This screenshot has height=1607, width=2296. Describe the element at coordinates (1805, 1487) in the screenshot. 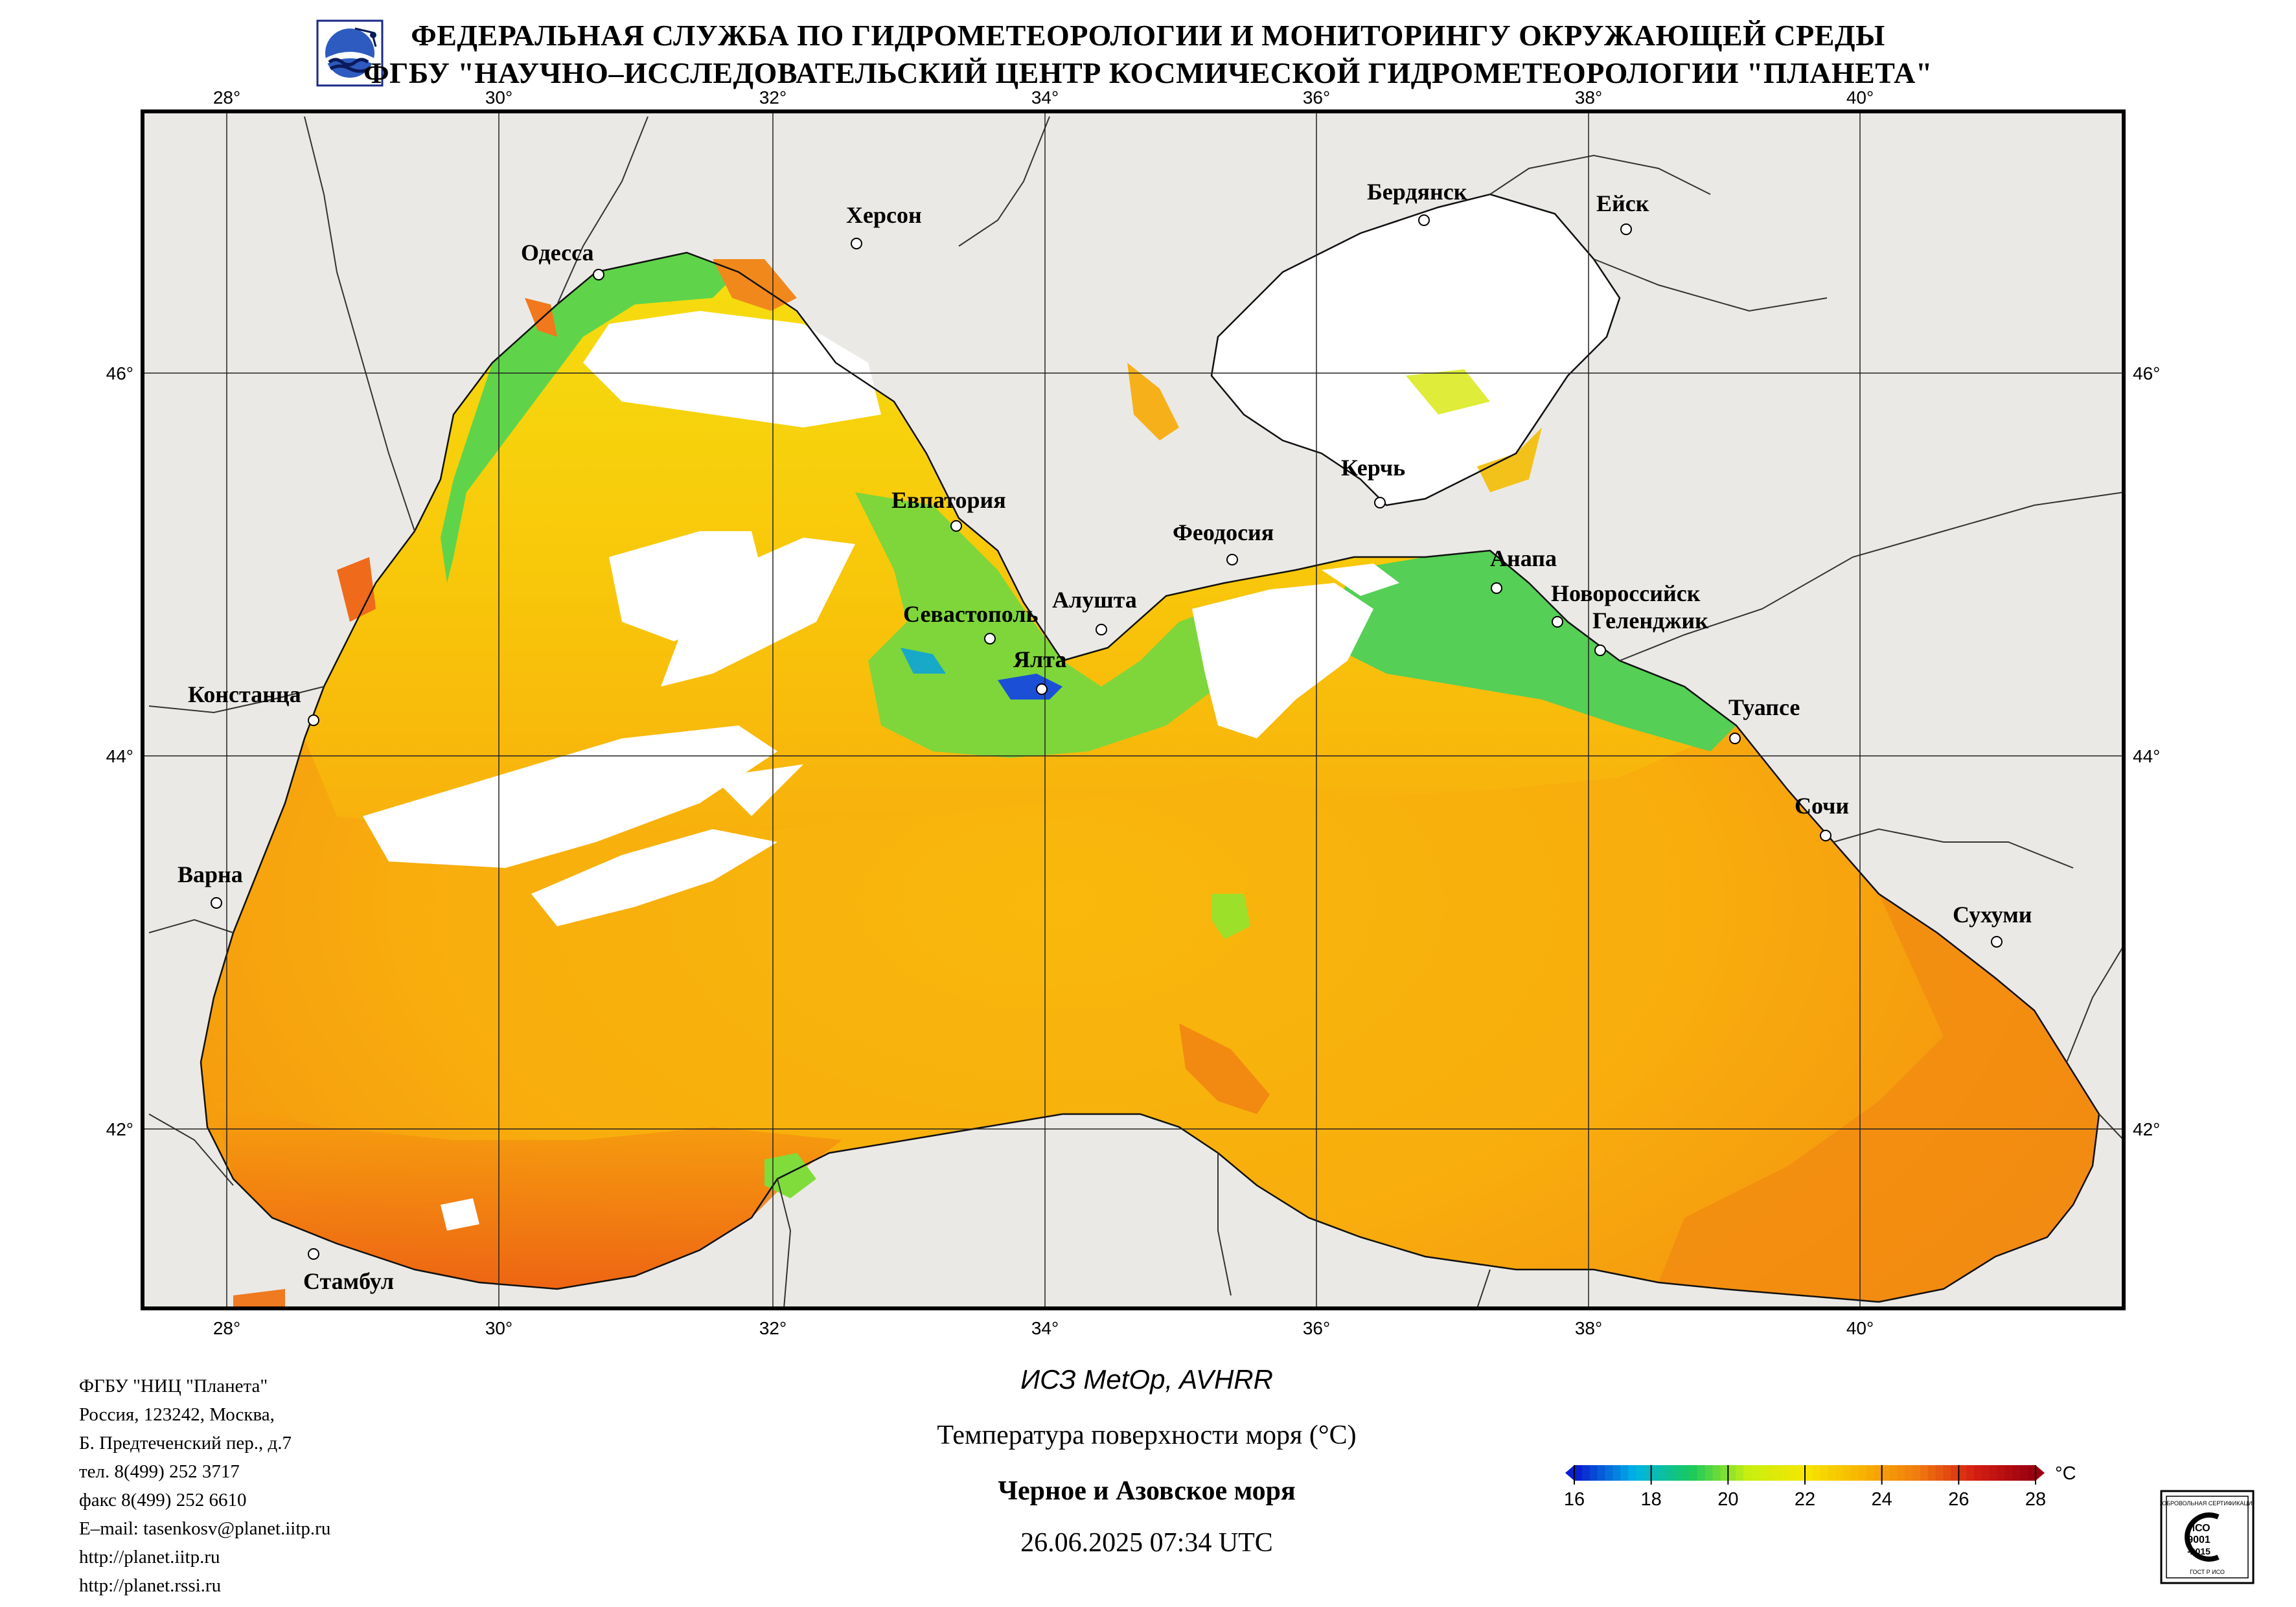

I see `colorbar-ticks: 16 18 20 22 24 26 28` at that location.